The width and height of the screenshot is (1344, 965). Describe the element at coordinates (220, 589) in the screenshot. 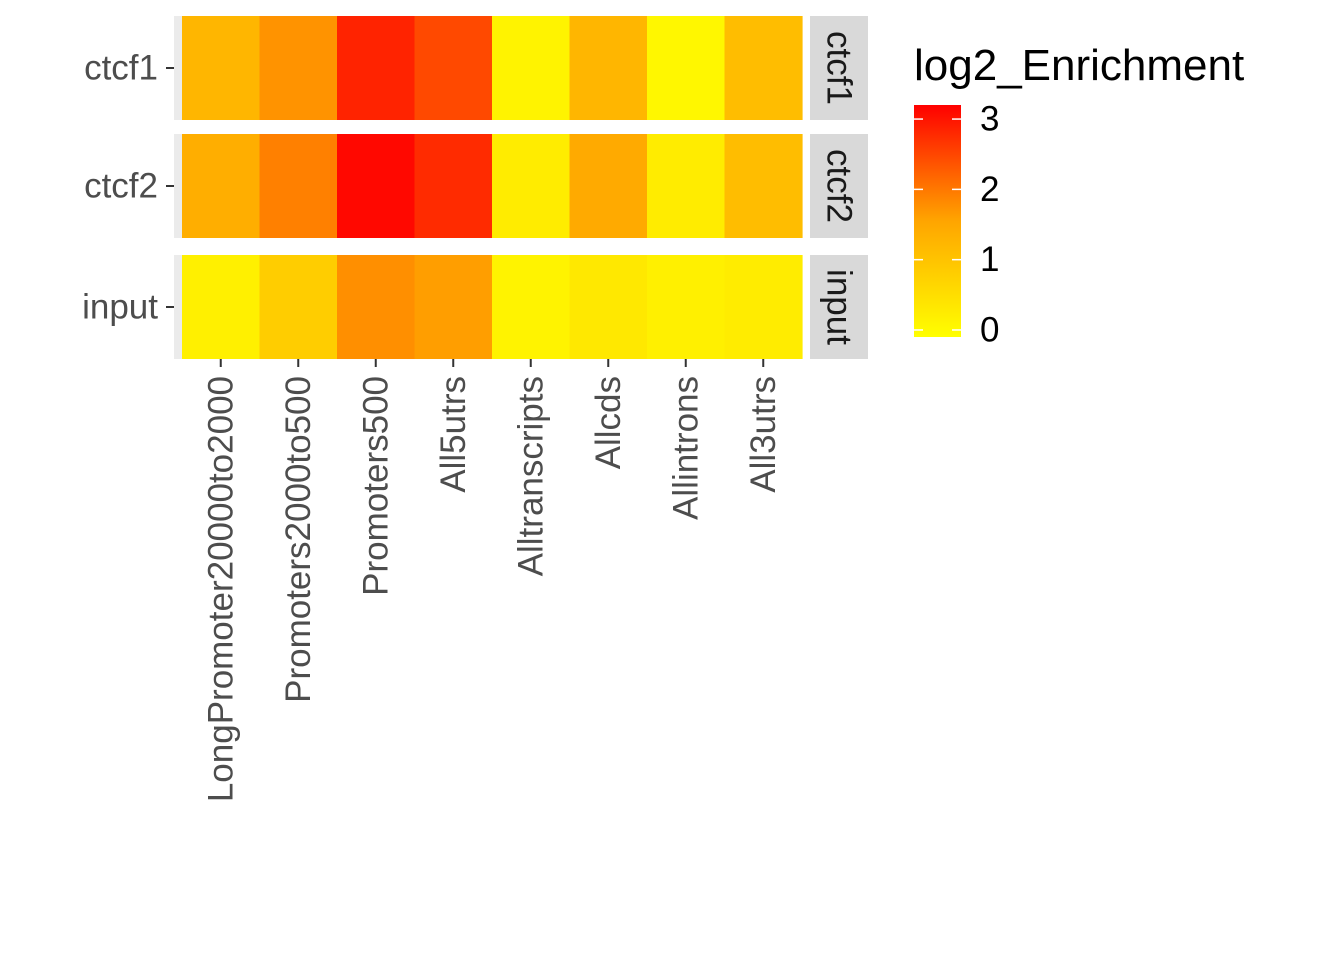

I see `x-axis-tick-label: LongPromoter20000to2000` at that location.